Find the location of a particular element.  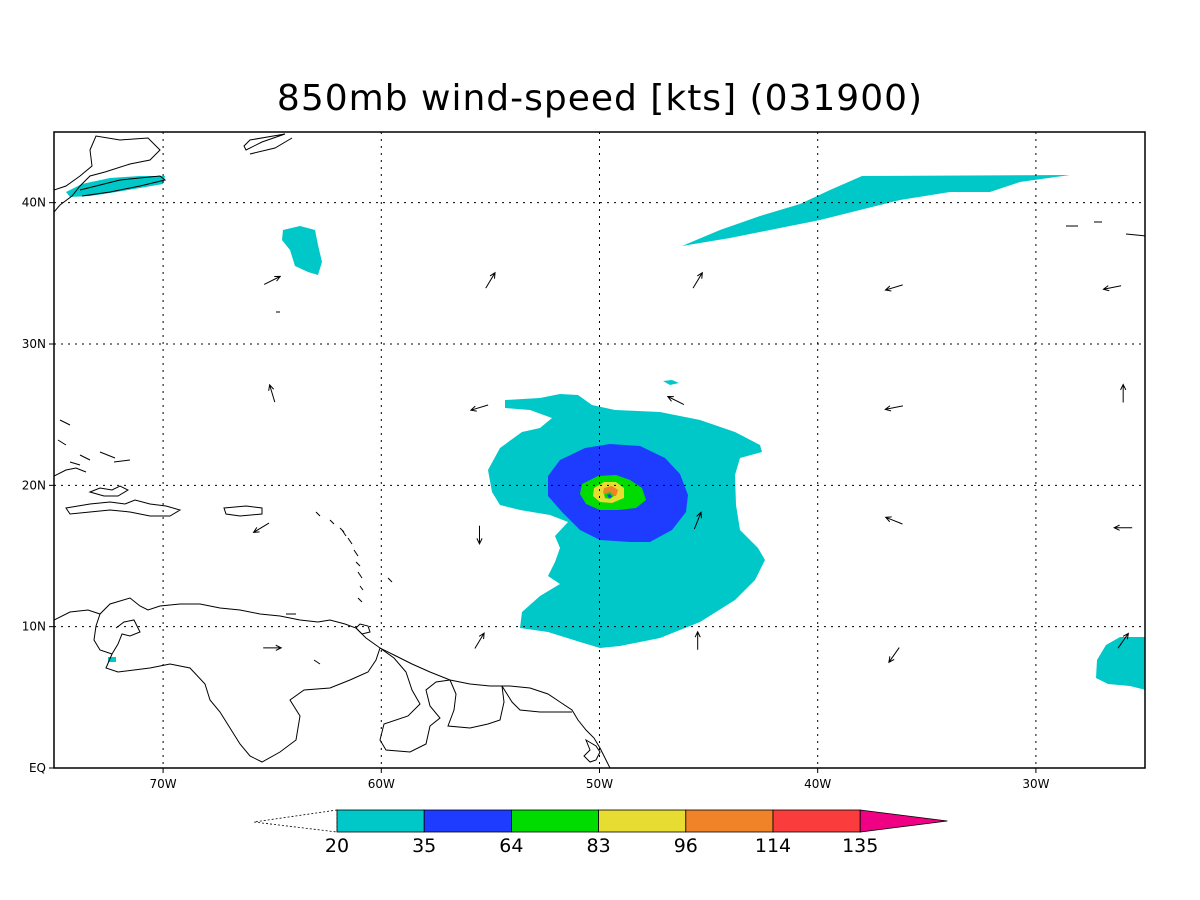

coast-nova-scotia is located at coordinates (268, 144).